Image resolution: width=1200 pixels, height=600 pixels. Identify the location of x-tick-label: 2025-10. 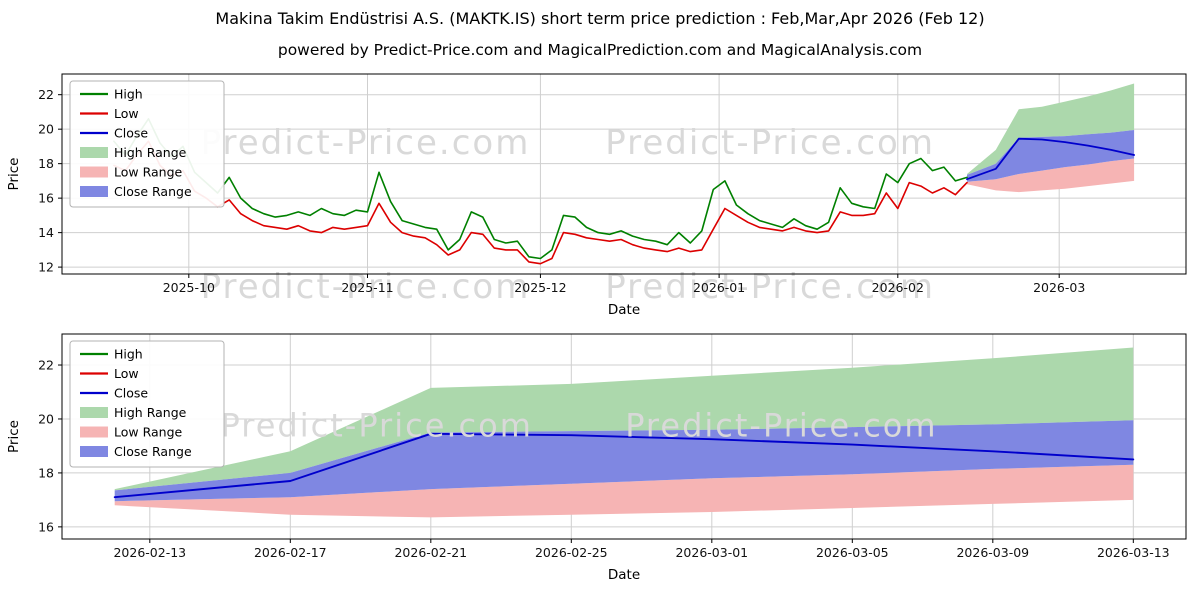
(189, 287).